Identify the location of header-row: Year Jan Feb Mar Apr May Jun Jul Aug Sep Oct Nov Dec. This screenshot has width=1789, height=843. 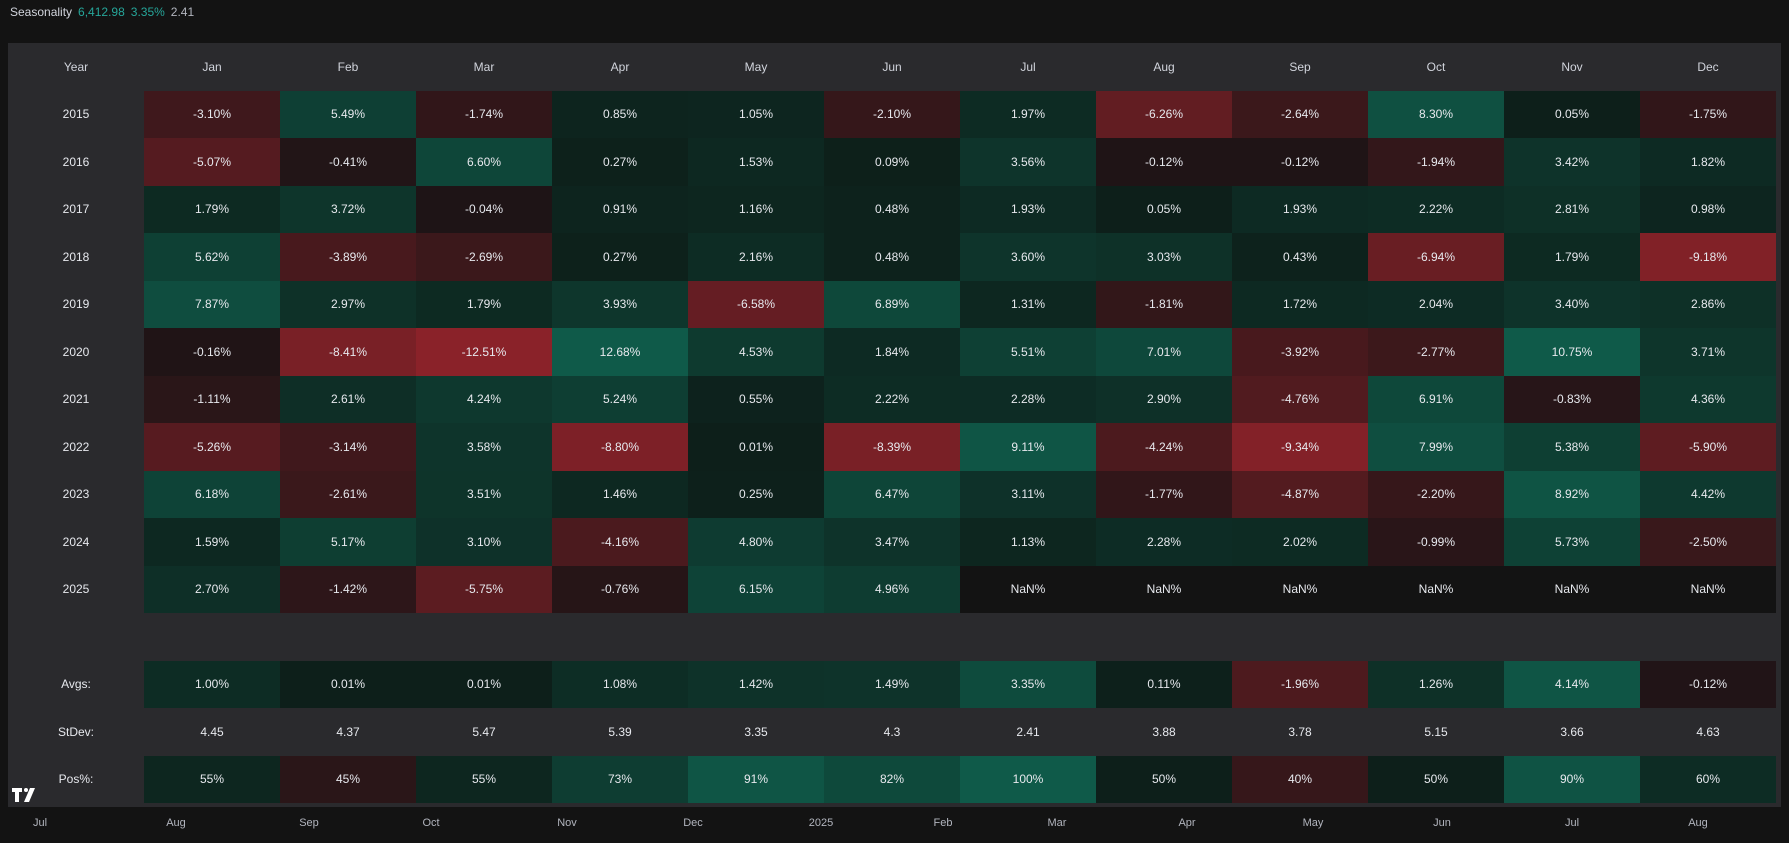
(892, 67).